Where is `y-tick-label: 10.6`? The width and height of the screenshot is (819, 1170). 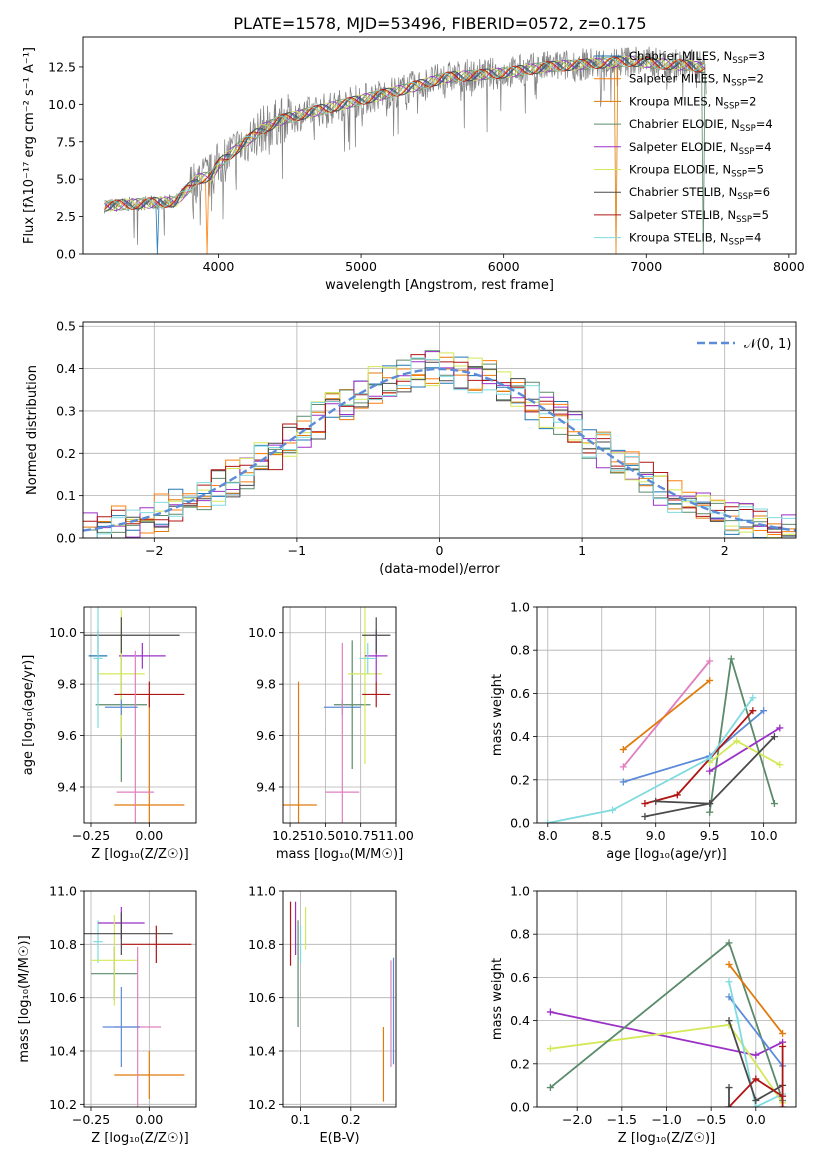
y-tick-label: 10.6 is located at coordinates (63, 997).